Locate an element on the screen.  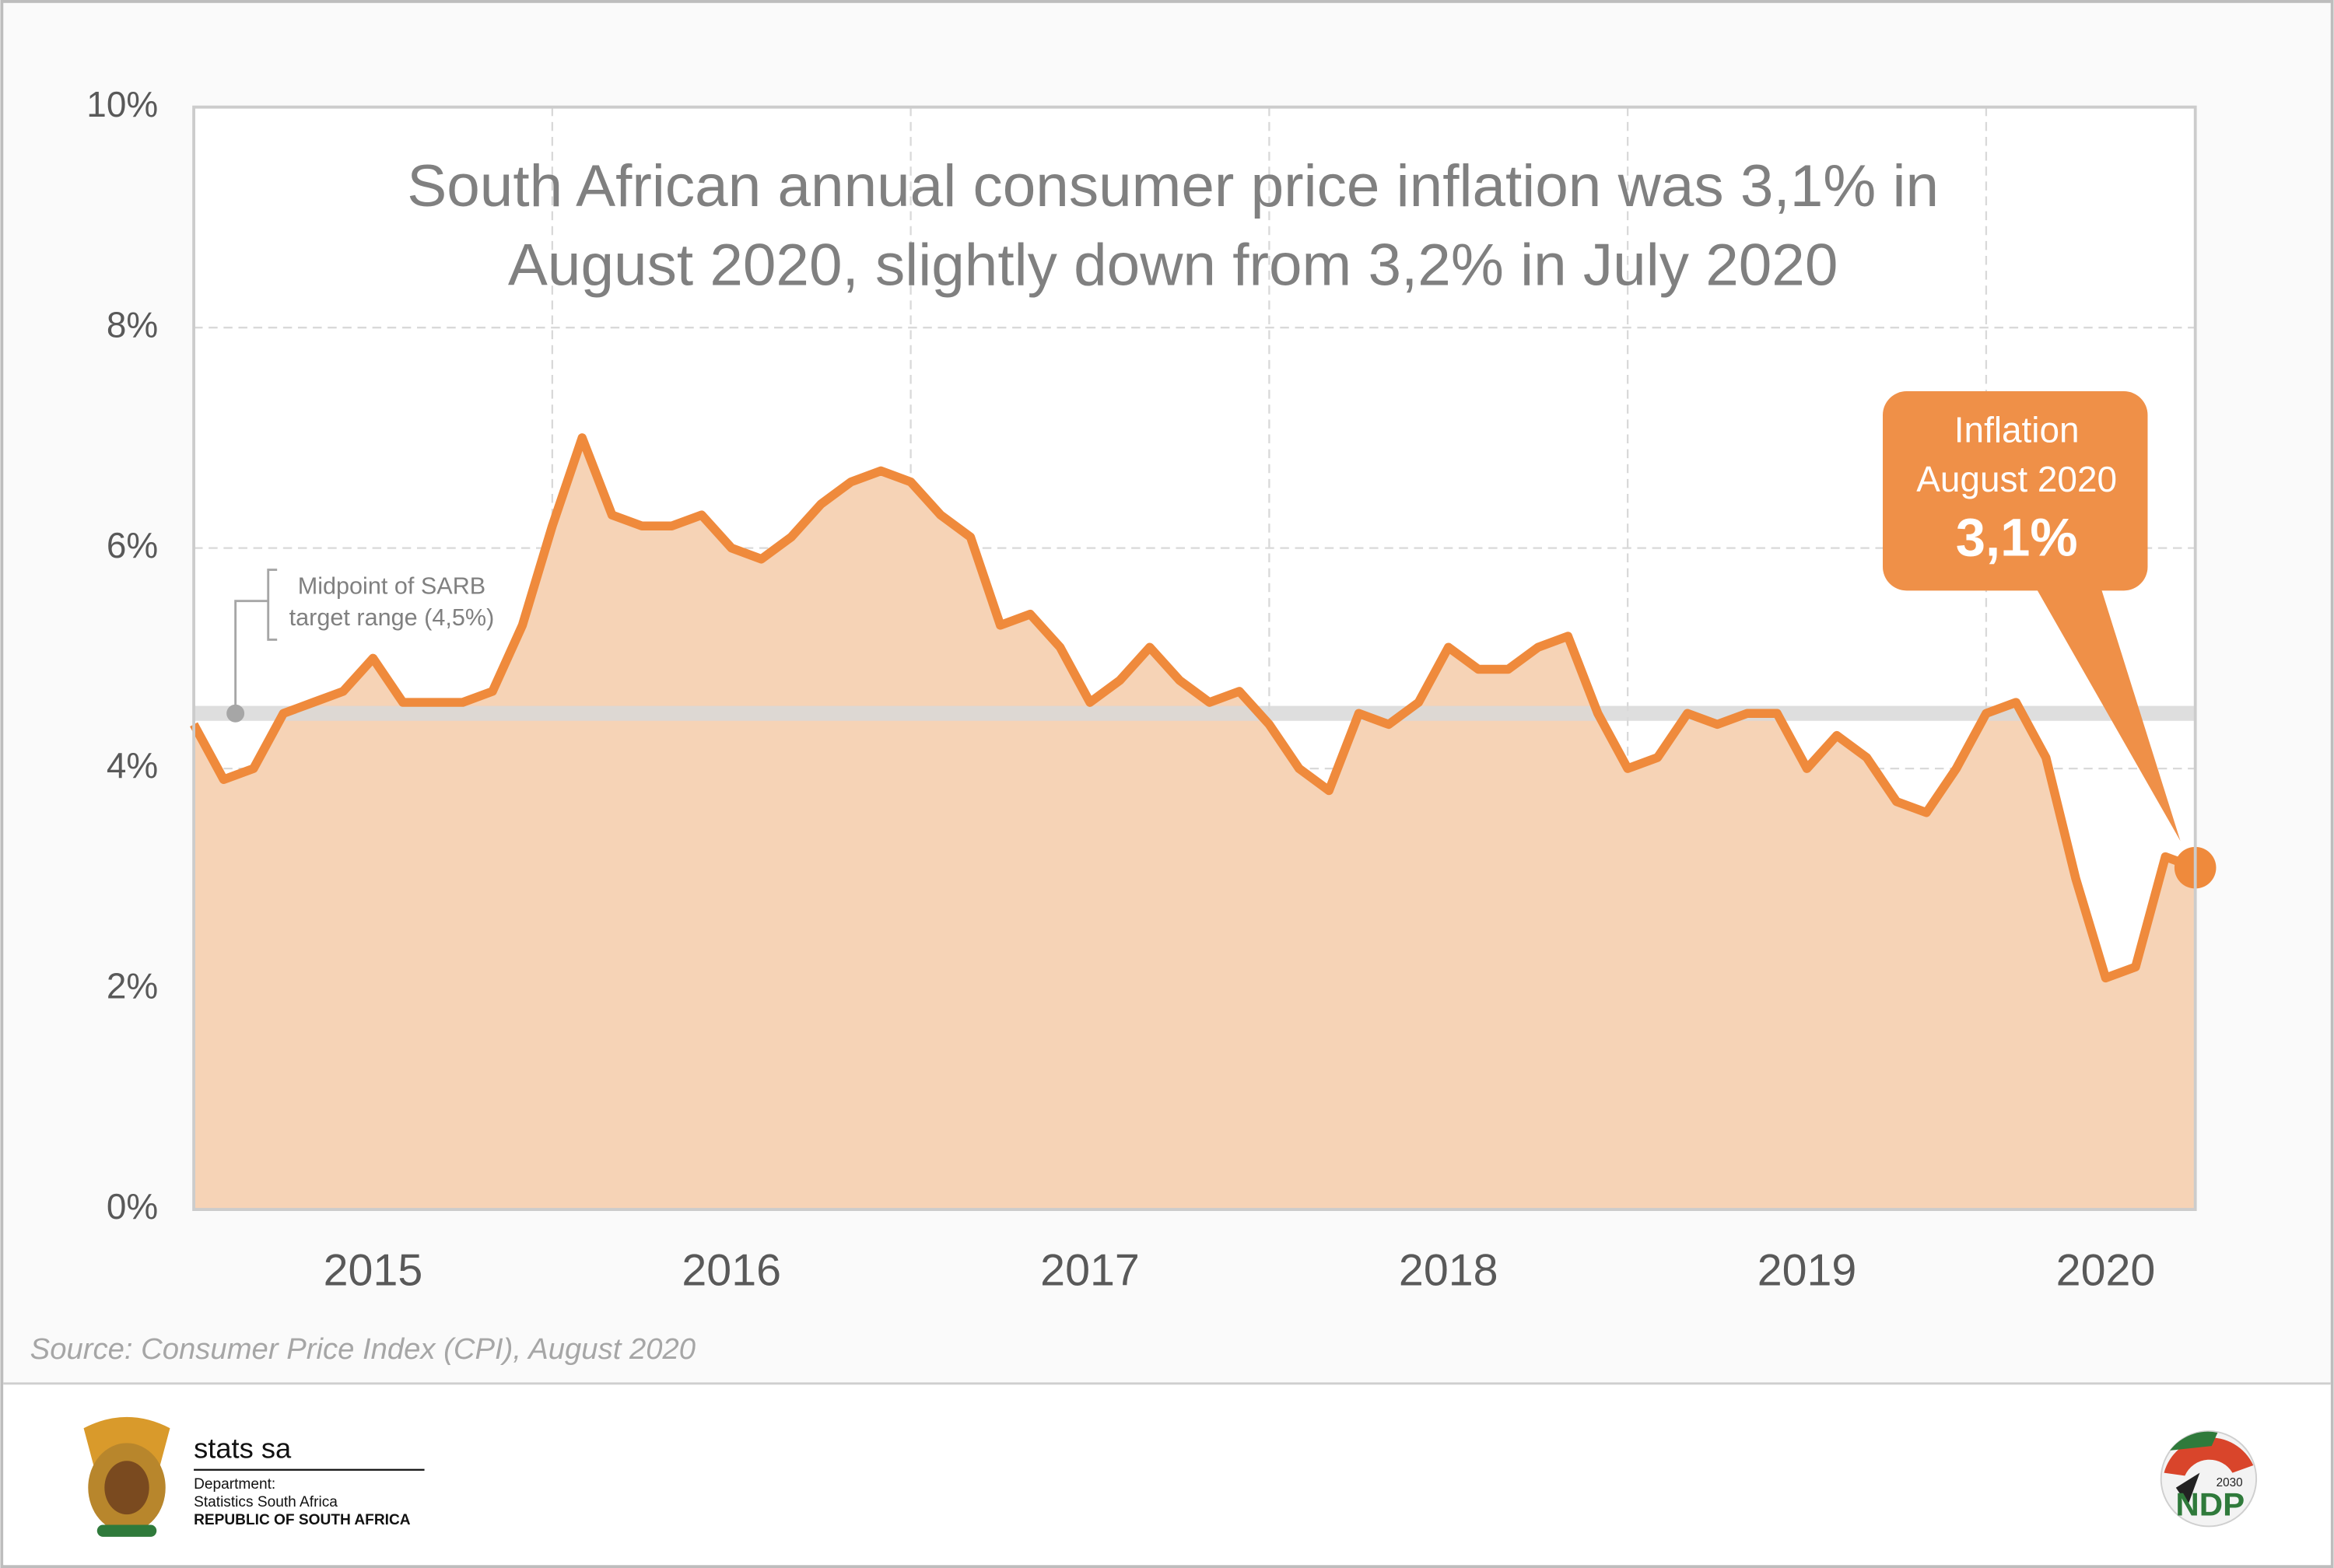
y-tick-label: 4% is located at coordinates (132, 766).